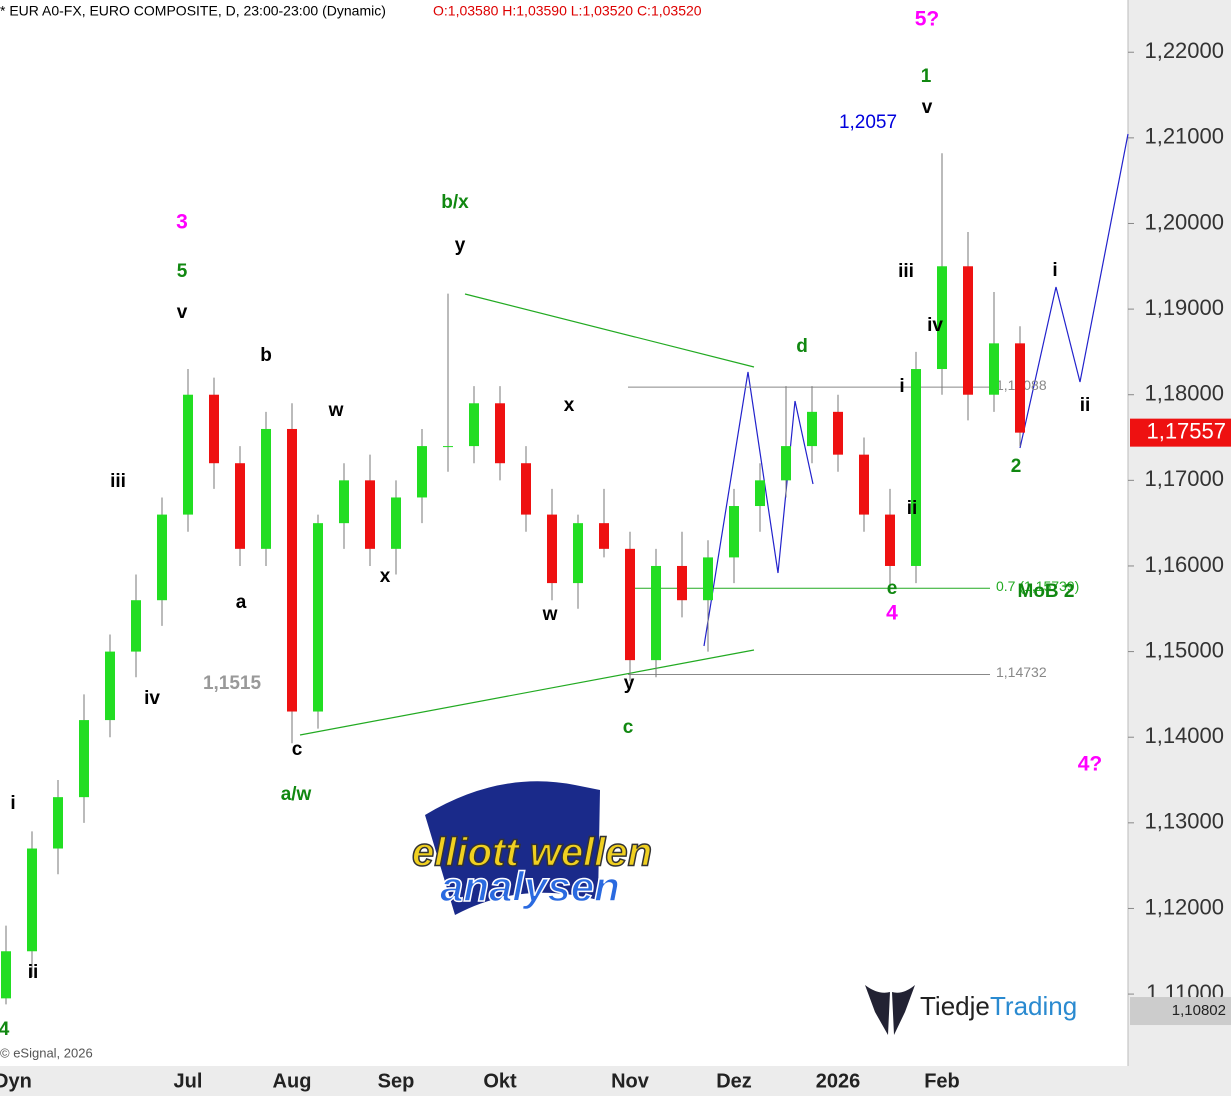  Describe the element at coordinates (1046, 591) in the screenshot. I see `wave-label: MoB 2` at that location.